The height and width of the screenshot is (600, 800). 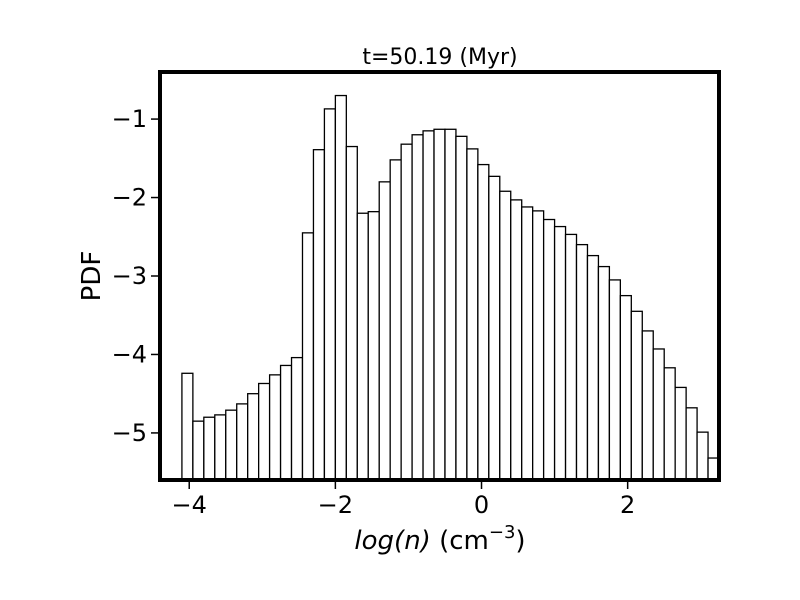 I want to click on y-tick-label: −1, so click(x=129, y=119).